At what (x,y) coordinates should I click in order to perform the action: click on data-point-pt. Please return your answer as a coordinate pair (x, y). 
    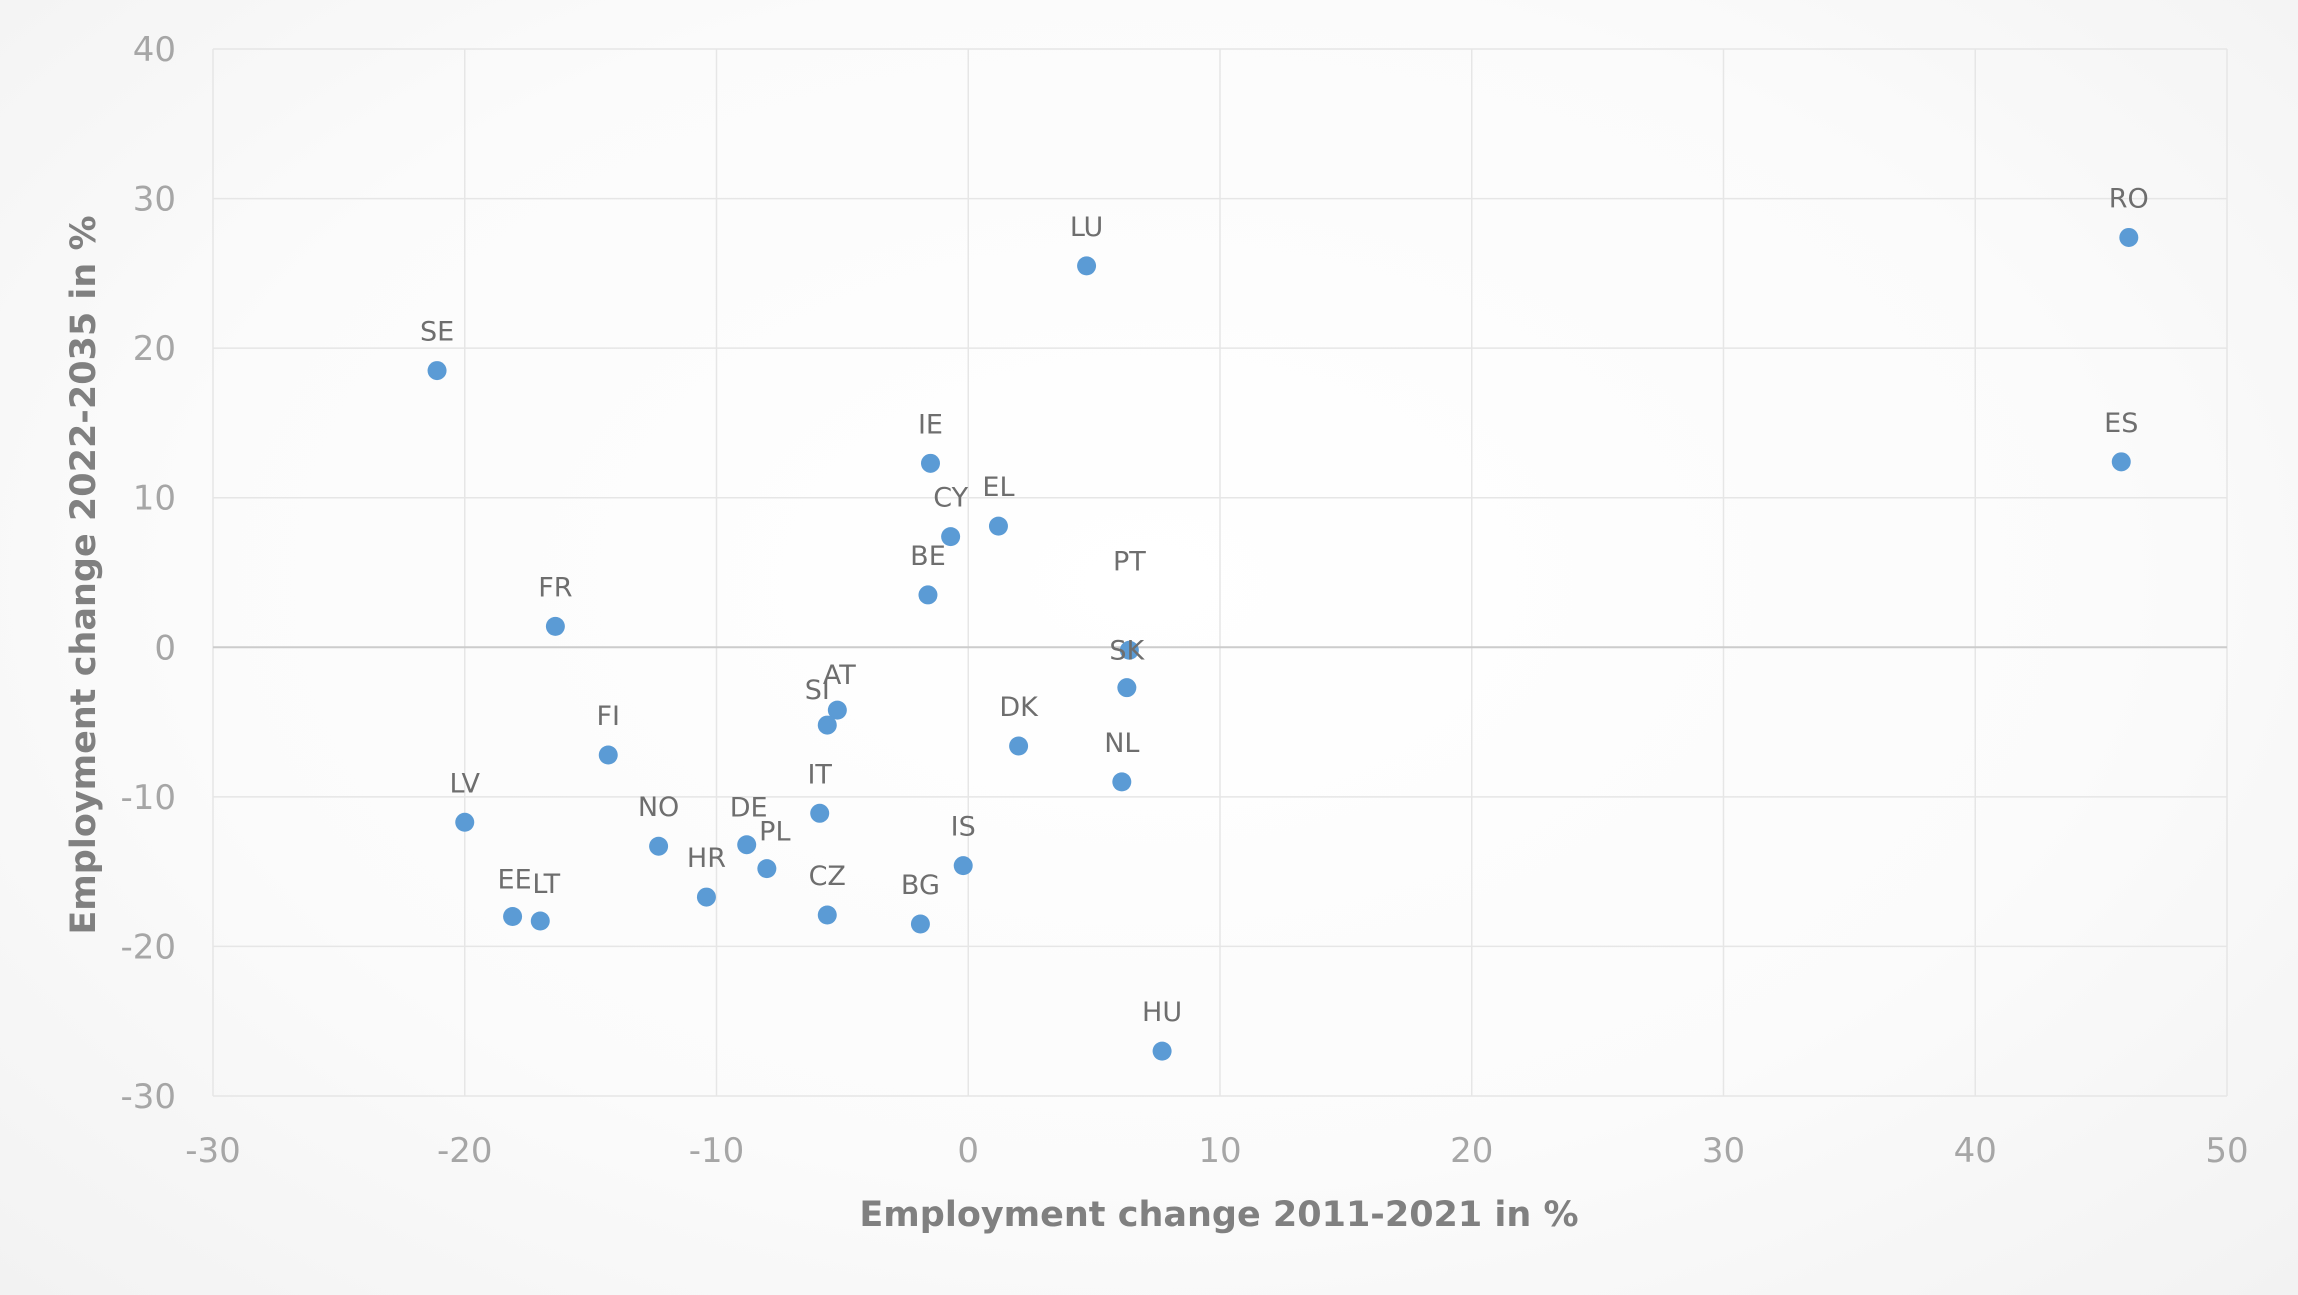
    Looking at the image, I should click on (1129, 650).